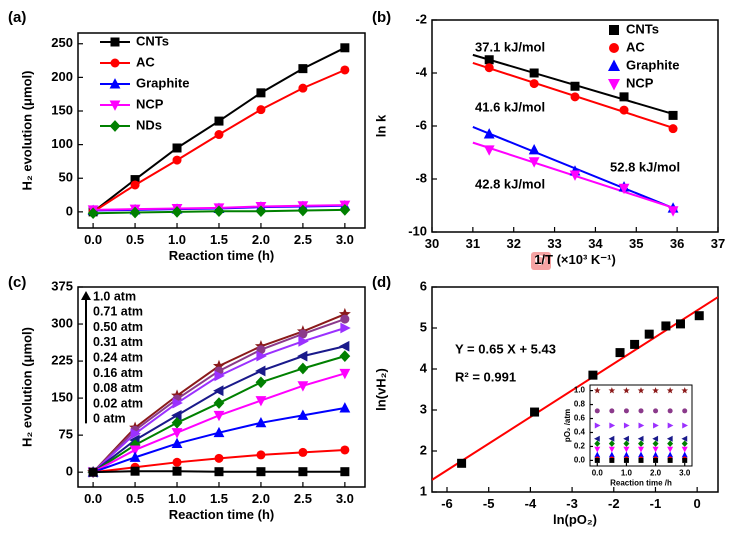 Image resolution: width=743 pixels, height=547 pixels. What do you see at coordinates (118, 312) in the screenshot?
I see `legend-label: 0.71 atm` at bounding box center [118, 312].